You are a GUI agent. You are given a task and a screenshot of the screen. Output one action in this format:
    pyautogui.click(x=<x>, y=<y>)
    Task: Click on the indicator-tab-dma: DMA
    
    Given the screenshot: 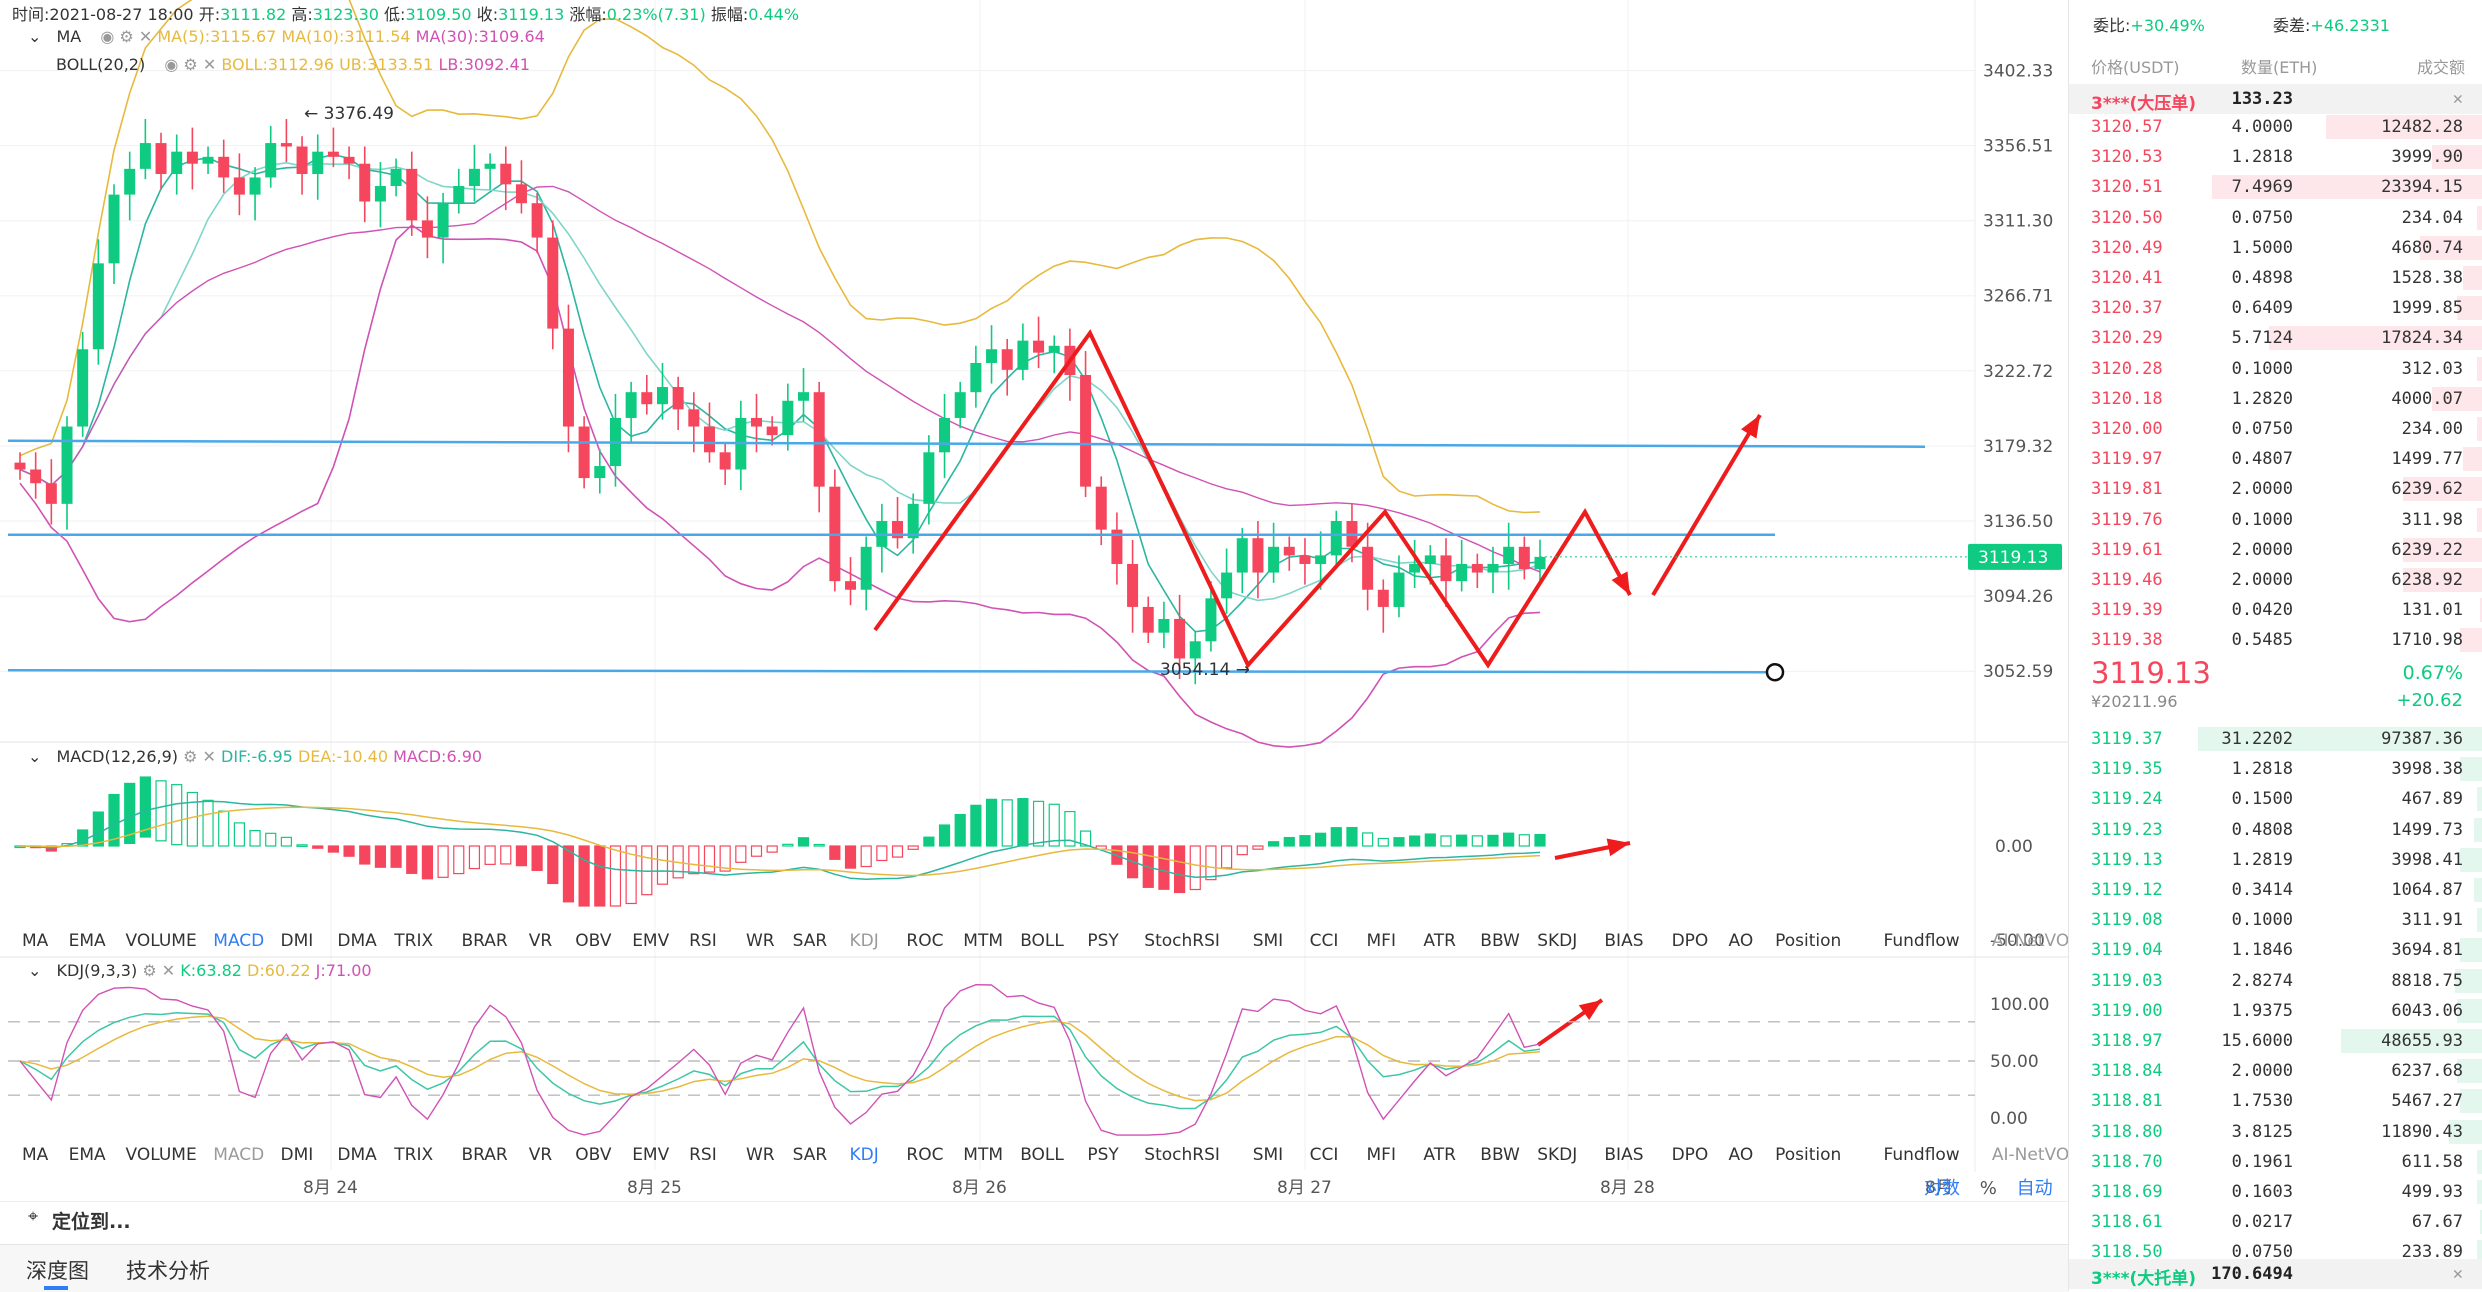 What is the action you would take?
    pyautogui.click(x=356, y=1155)
    